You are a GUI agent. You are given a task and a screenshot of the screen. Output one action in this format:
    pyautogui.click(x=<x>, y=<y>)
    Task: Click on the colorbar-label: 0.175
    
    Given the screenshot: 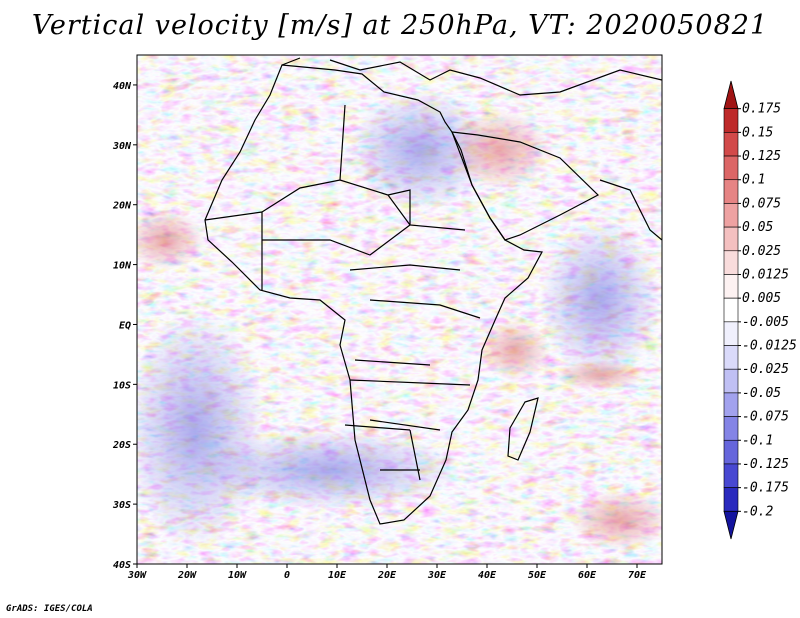 What is the action you would take?
    pyautogui.click(x=761, y=109)
    